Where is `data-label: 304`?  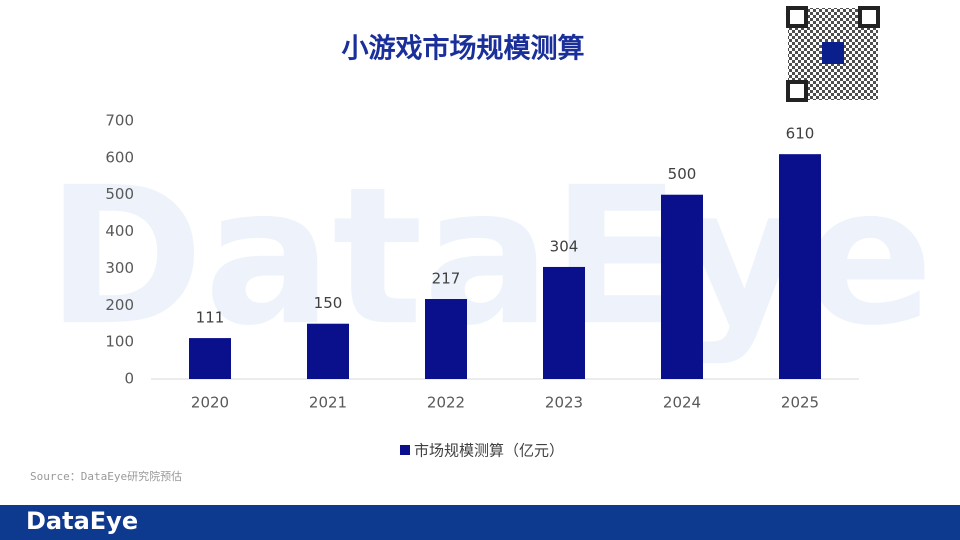
data-label: 304 is located at coordinates (564, 246).